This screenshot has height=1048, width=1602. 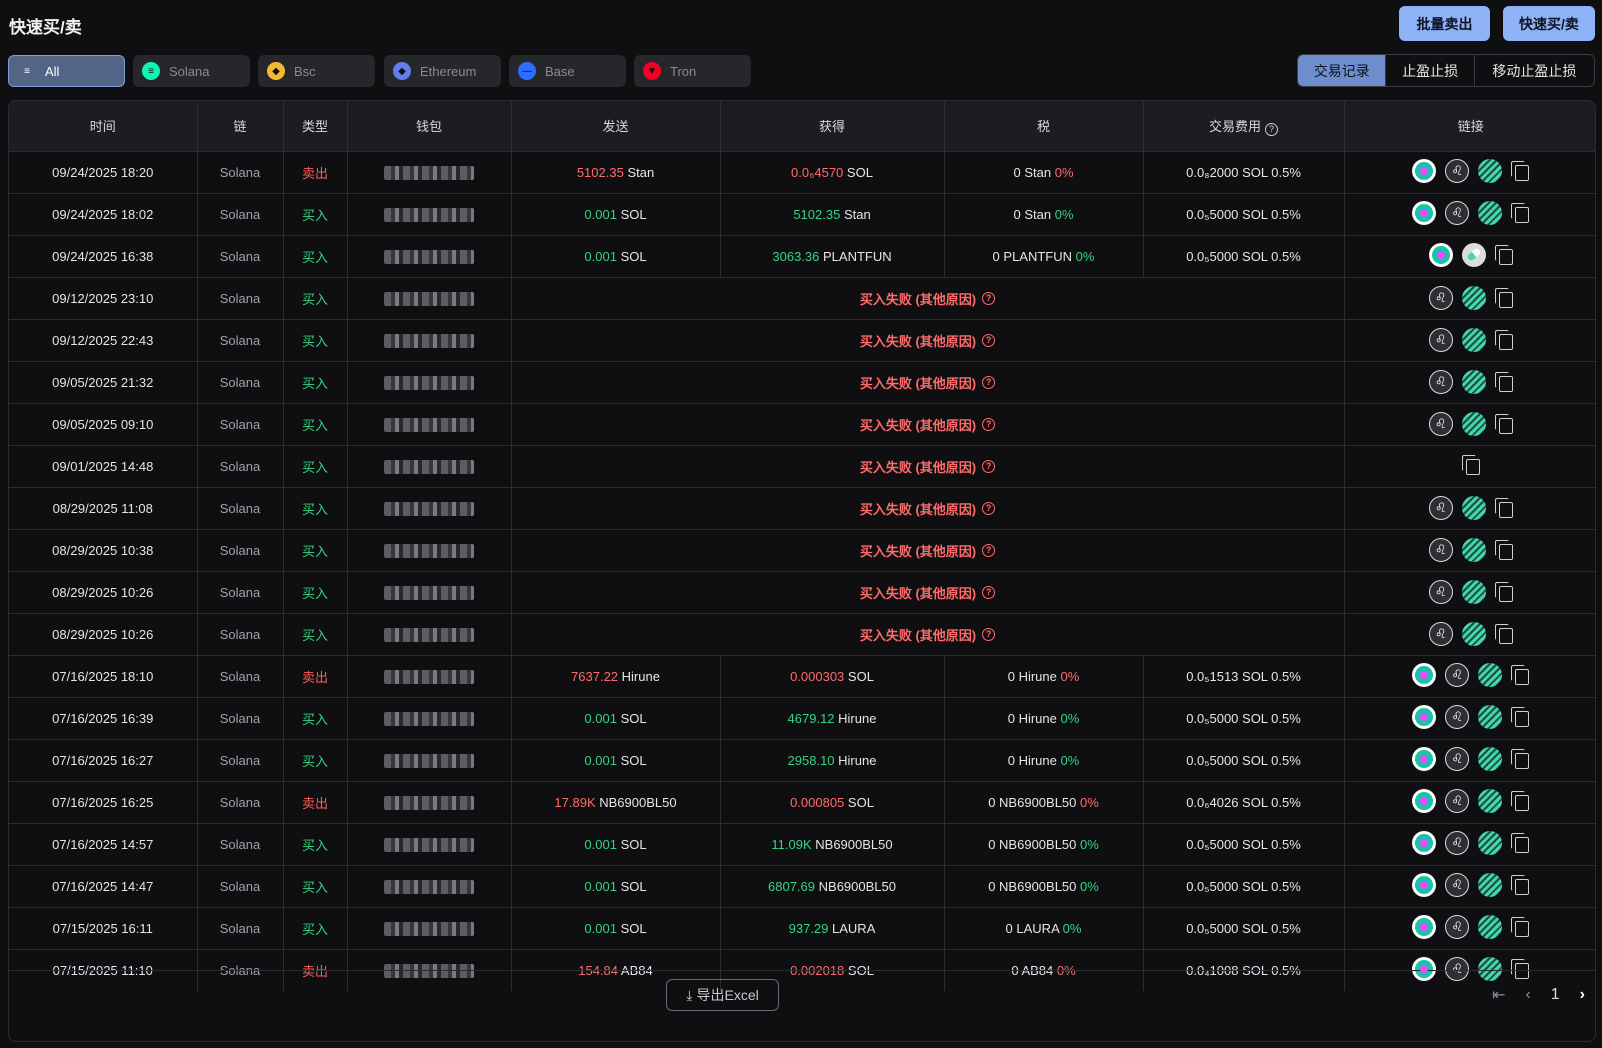 I want to click on tab-records: 交易记录, so click(x=1342, y=70).